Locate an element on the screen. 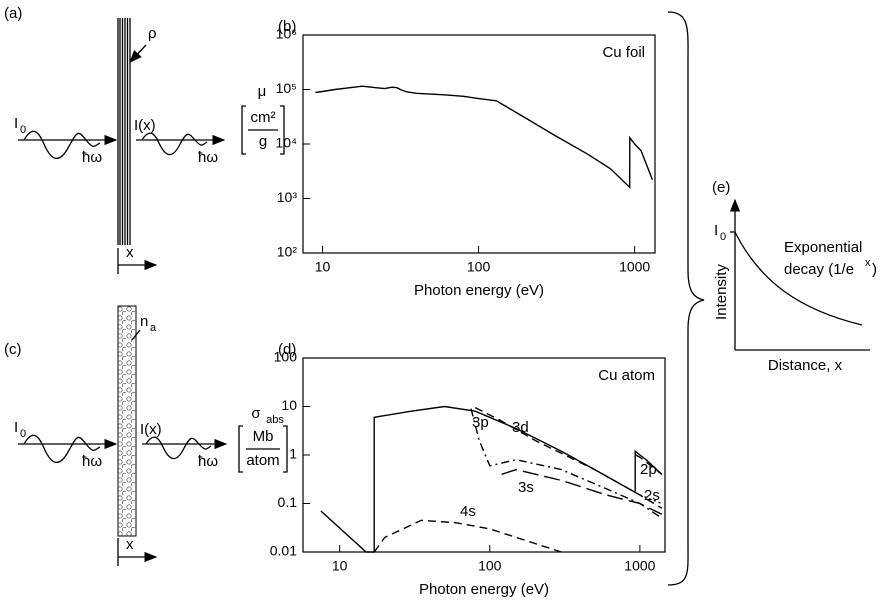 This screenshot has width=889, height=601. note-superscript: x is located at coordinates (868, 263).